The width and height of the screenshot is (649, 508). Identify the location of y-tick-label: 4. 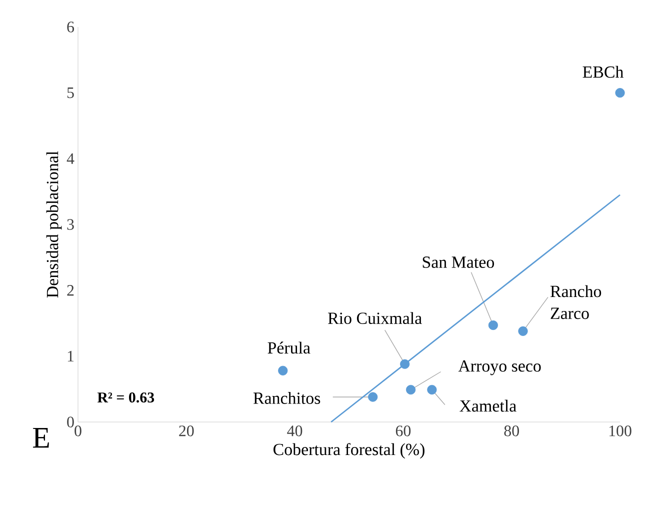
(70, 158).